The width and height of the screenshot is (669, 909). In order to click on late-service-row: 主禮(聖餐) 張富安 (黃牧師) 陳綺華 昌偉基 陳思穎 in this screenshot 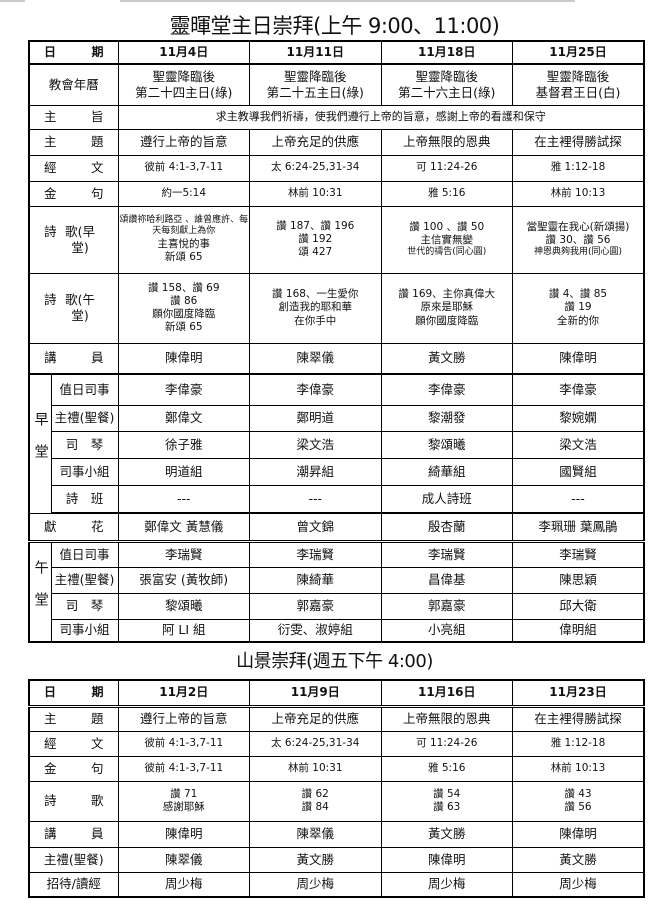, I will do `click(337, 580)`.